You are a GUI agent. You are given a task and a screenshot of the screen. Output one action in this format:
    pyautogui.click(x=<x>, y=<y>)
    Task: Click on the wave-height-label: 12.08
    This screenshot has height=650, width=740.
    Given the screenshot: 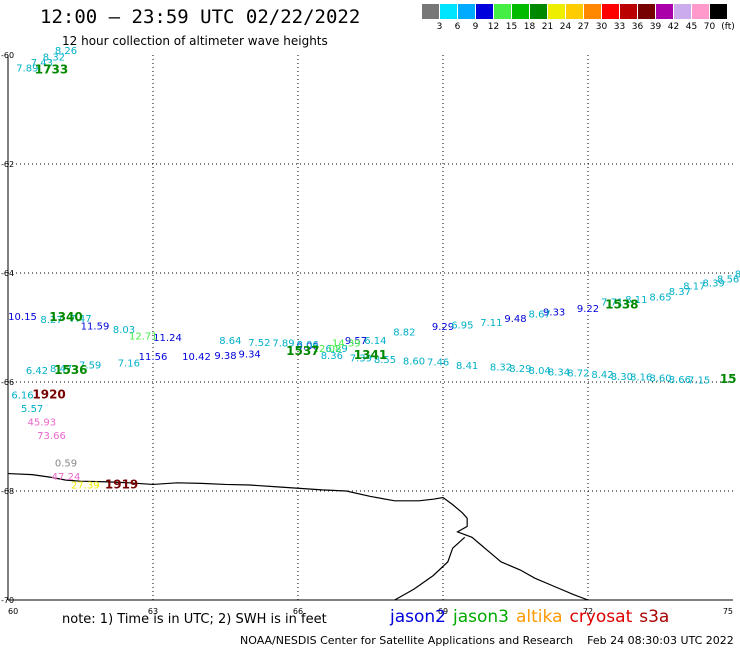 What is the action you would take?
    pyautogui.click(x=327, y=349)
    